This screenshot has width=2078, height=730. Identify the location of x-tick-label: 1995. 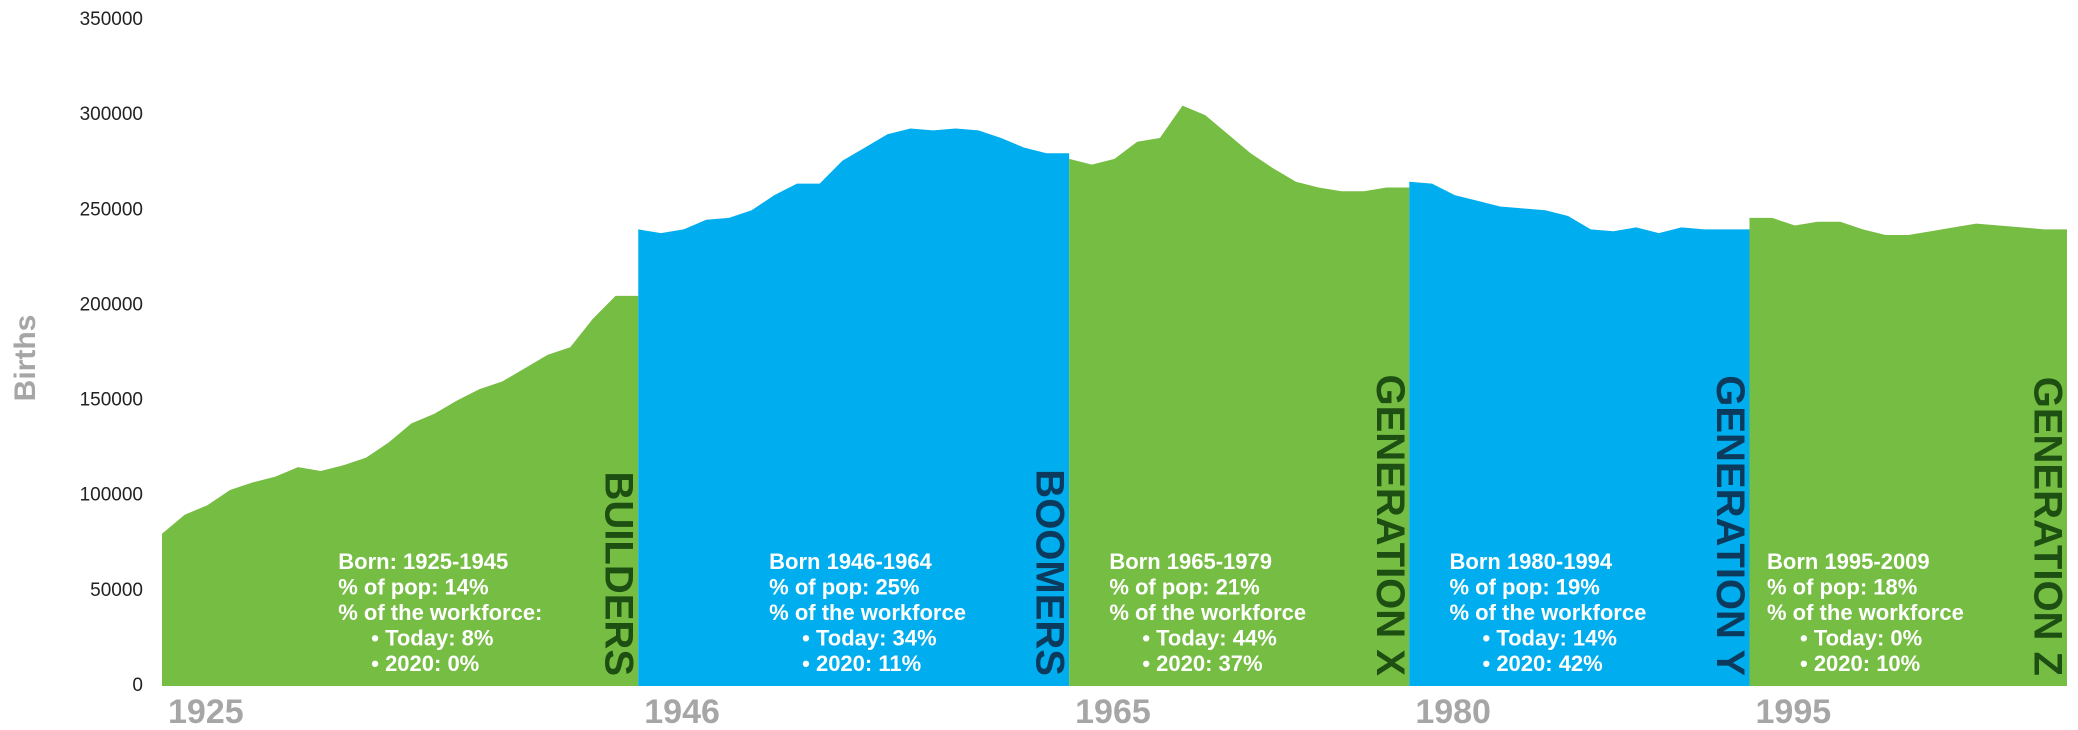
(1794, 711).